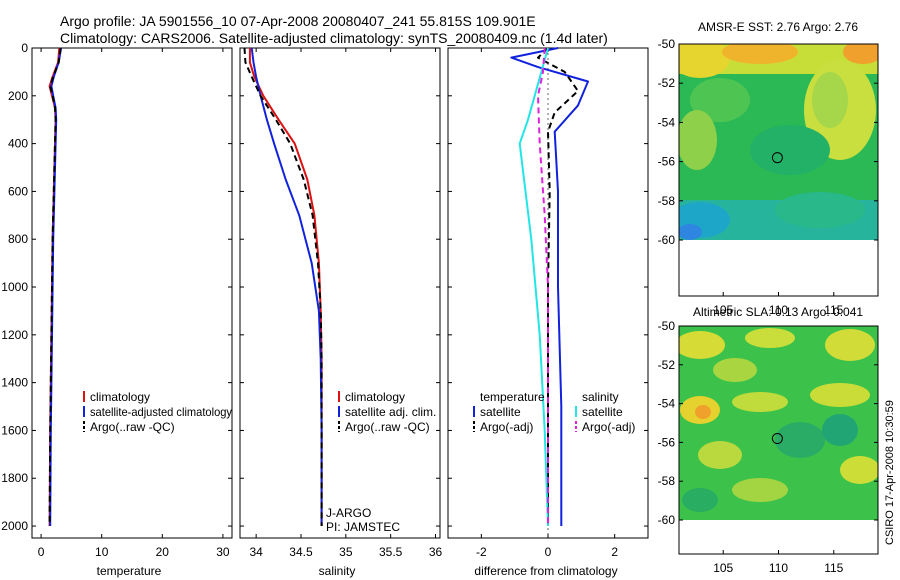 The image size is (900, 580). I want to click on depth-tick-label: 800, so click(18, 239).